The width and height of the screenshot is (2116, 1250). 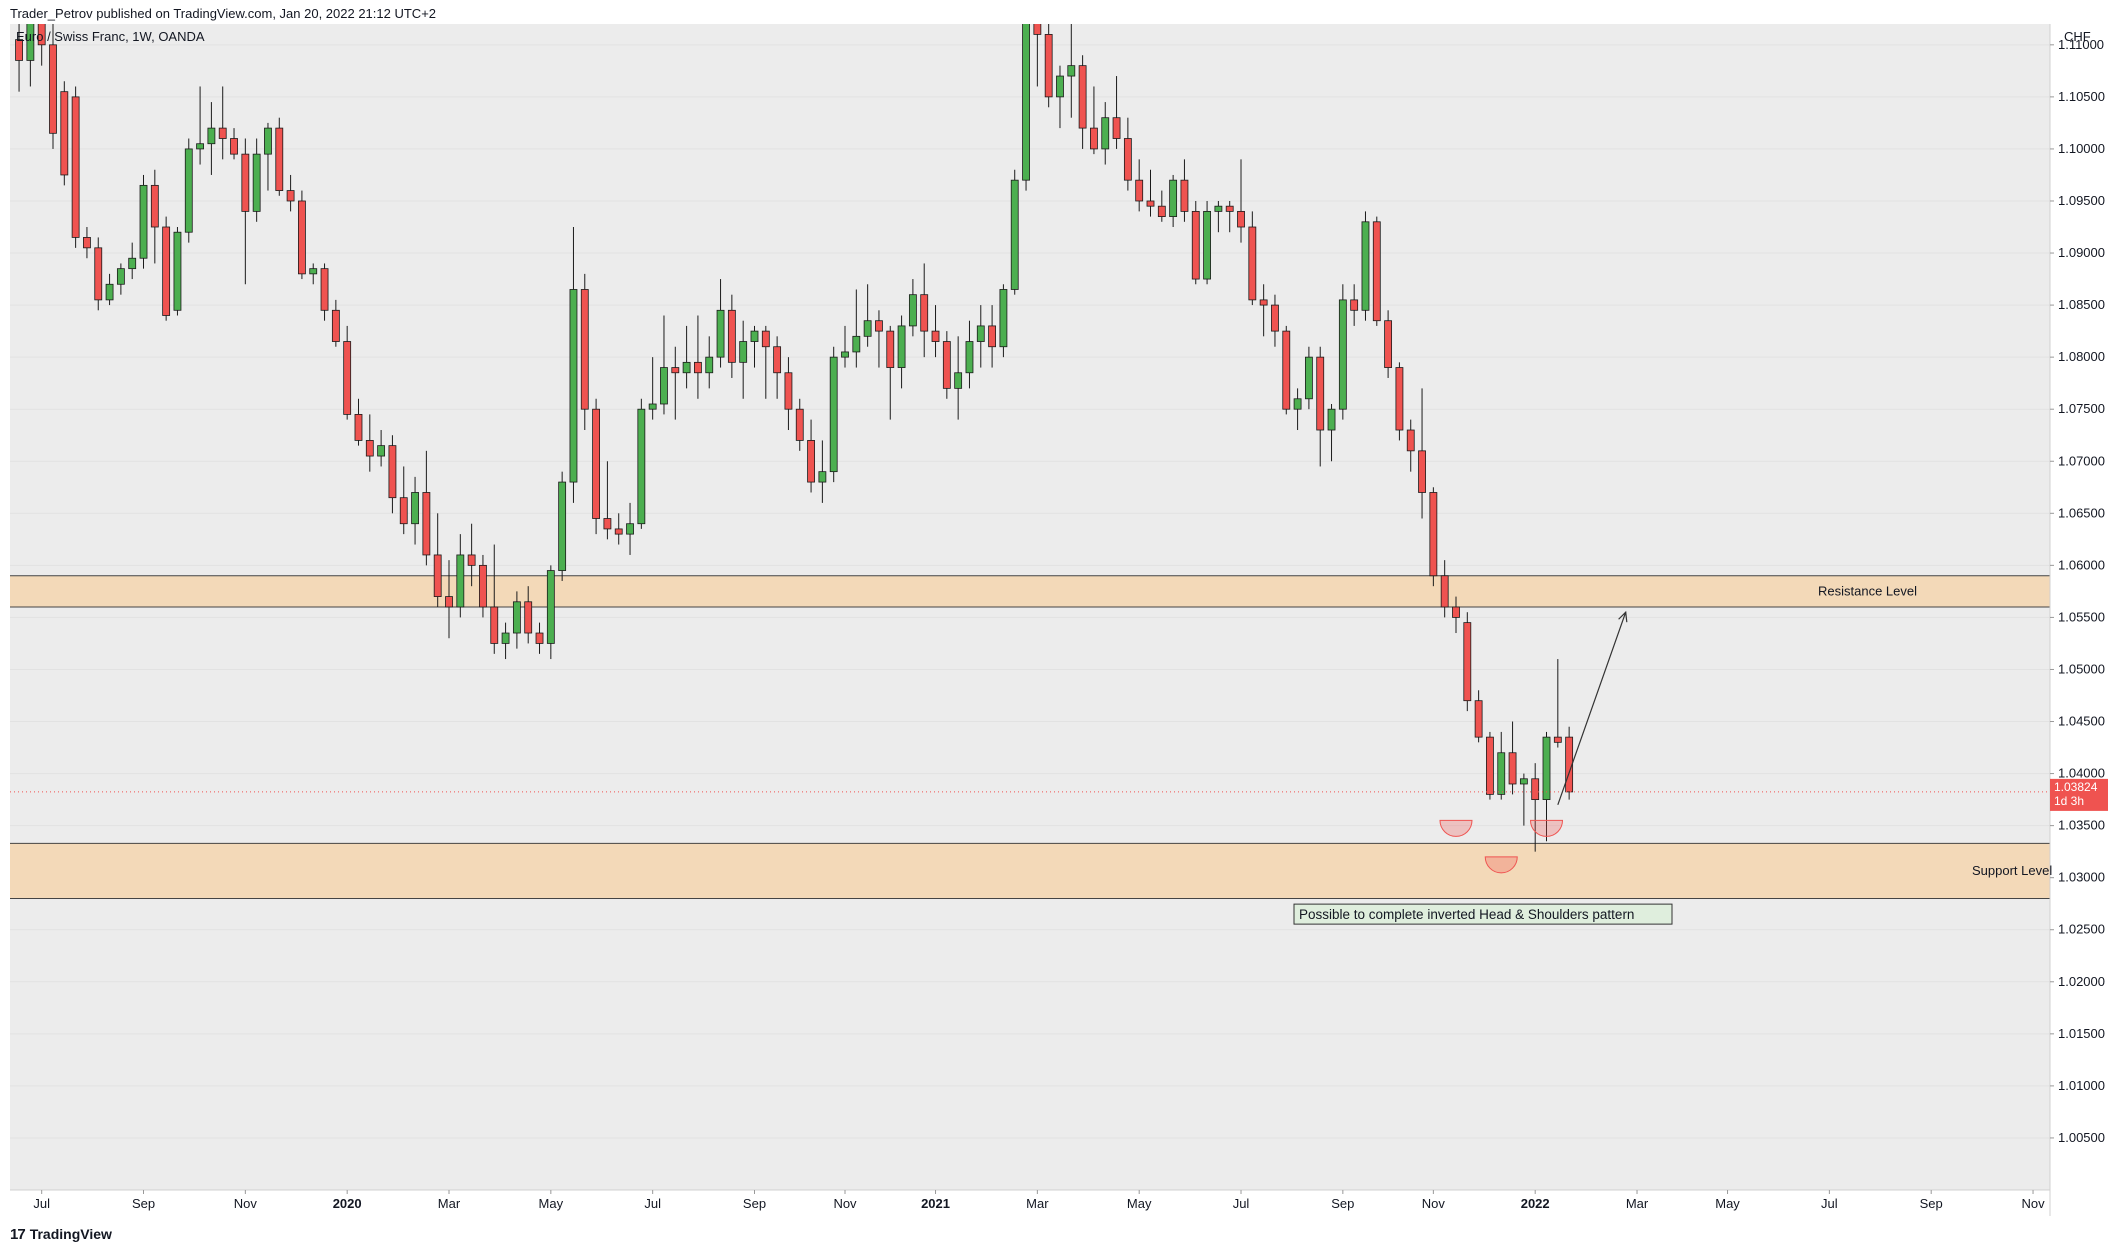 What do you see at coordinates (2081, 96) in the screenshot?
I see `y-tick-label: 1.10500` at bounding box center [2081, 96].